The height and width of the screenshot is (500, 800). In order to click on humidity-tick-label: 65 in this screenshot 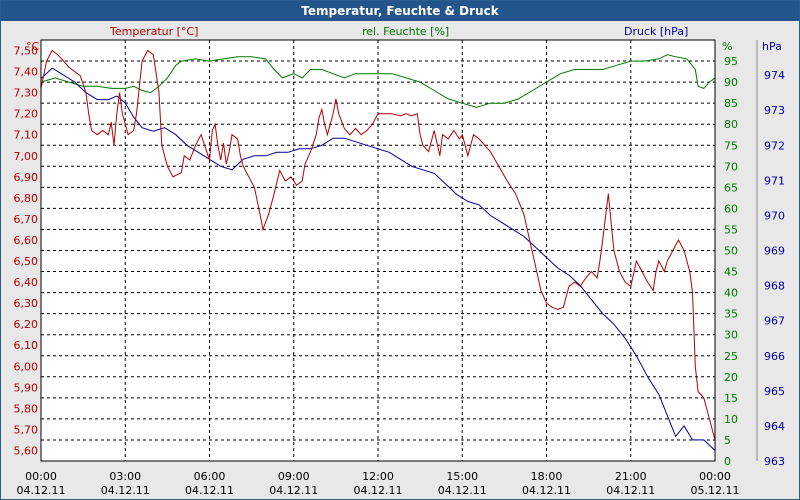, I will do `click(731, 187)`.